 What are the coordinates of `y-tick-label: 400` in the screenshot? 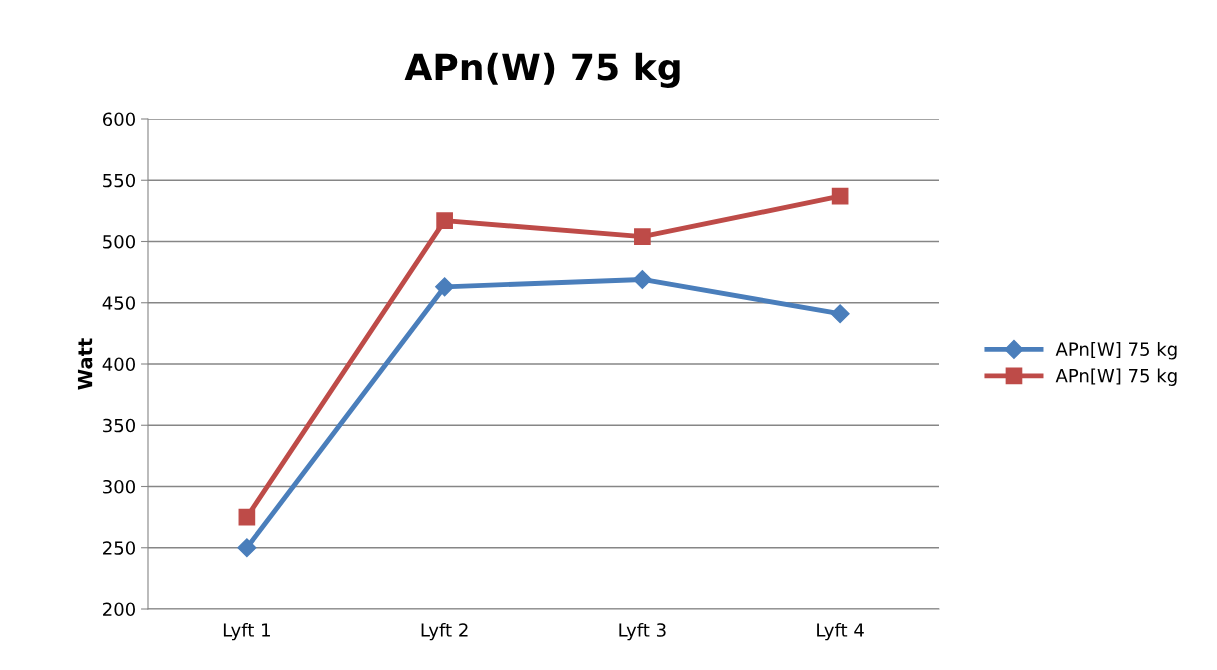 It's located at (118, 364).